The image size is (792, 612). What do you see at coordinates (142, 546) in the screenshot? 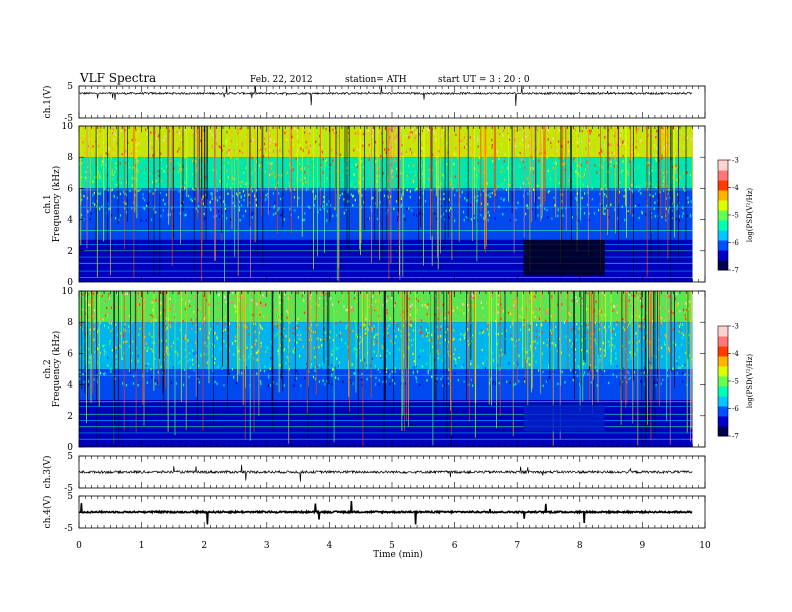
I see `x-tick-label: 1` at bounding box center [142, 546].